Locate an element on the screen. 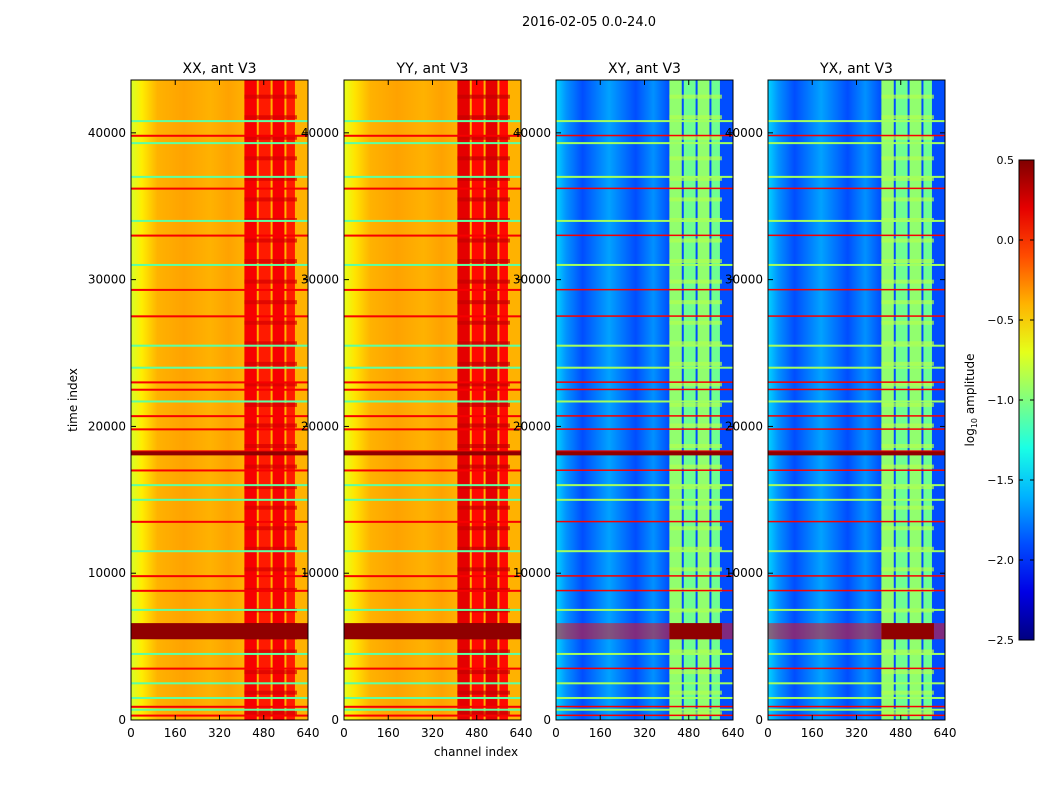 This screenshot has height=804, width=1050. colorbar-tick-label: 0.5 is located at coordinates (1006, 160).